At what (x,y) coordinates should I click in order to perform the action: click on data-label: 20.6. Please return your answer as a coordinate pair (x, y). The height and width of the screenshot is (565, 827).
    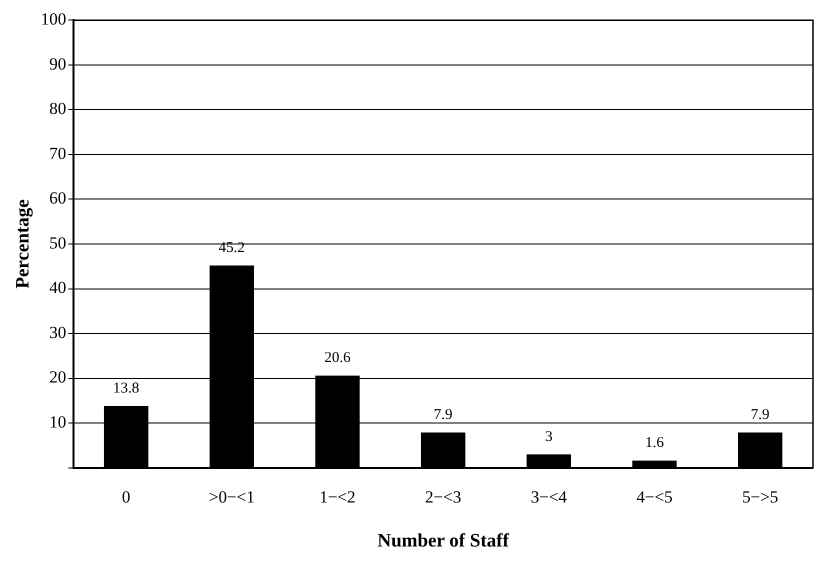
    Looking at the image, I should click on (338, 358).